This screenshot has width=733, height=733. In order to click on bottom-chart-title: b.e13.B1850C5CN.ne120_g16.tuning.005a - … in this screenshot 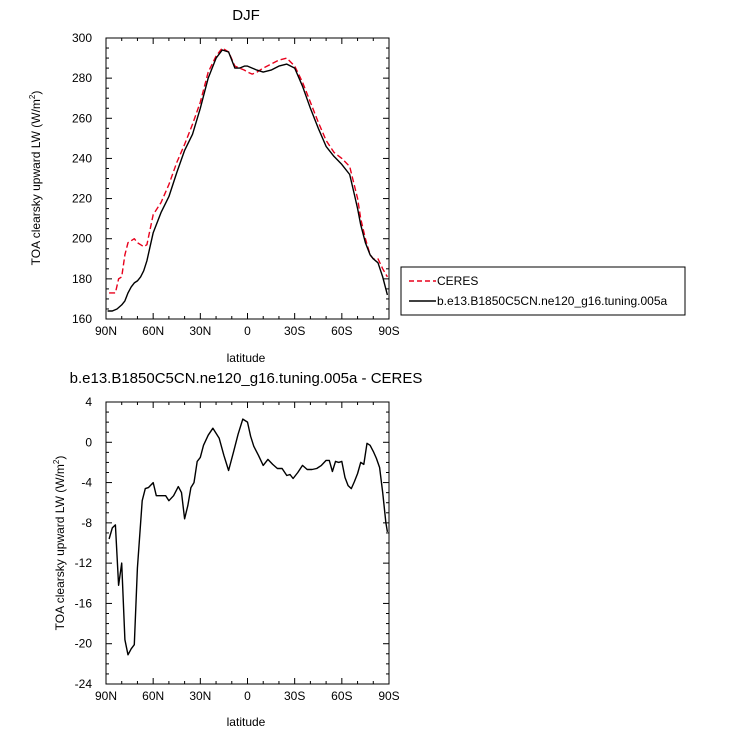, I will do `click(246, 378)`.